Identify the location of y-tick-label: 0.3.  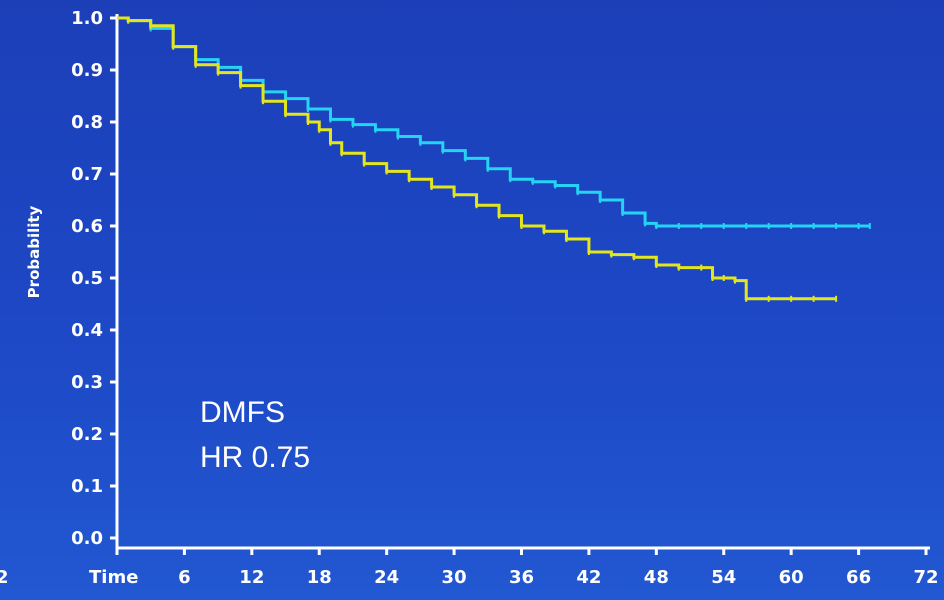
(87, 382).